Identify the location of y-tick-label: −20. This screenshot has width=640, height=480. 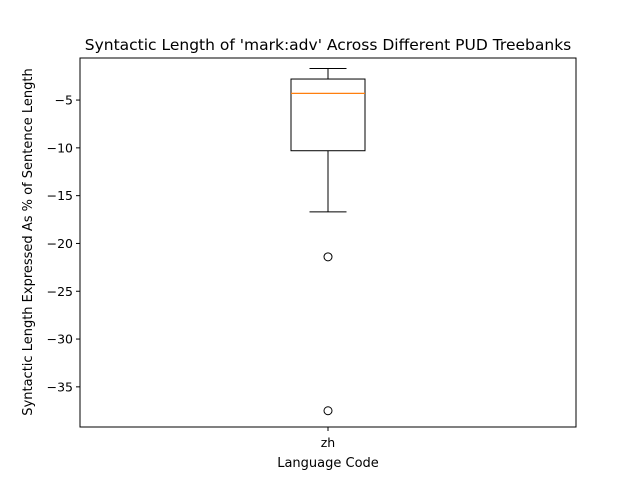
(60, 243).